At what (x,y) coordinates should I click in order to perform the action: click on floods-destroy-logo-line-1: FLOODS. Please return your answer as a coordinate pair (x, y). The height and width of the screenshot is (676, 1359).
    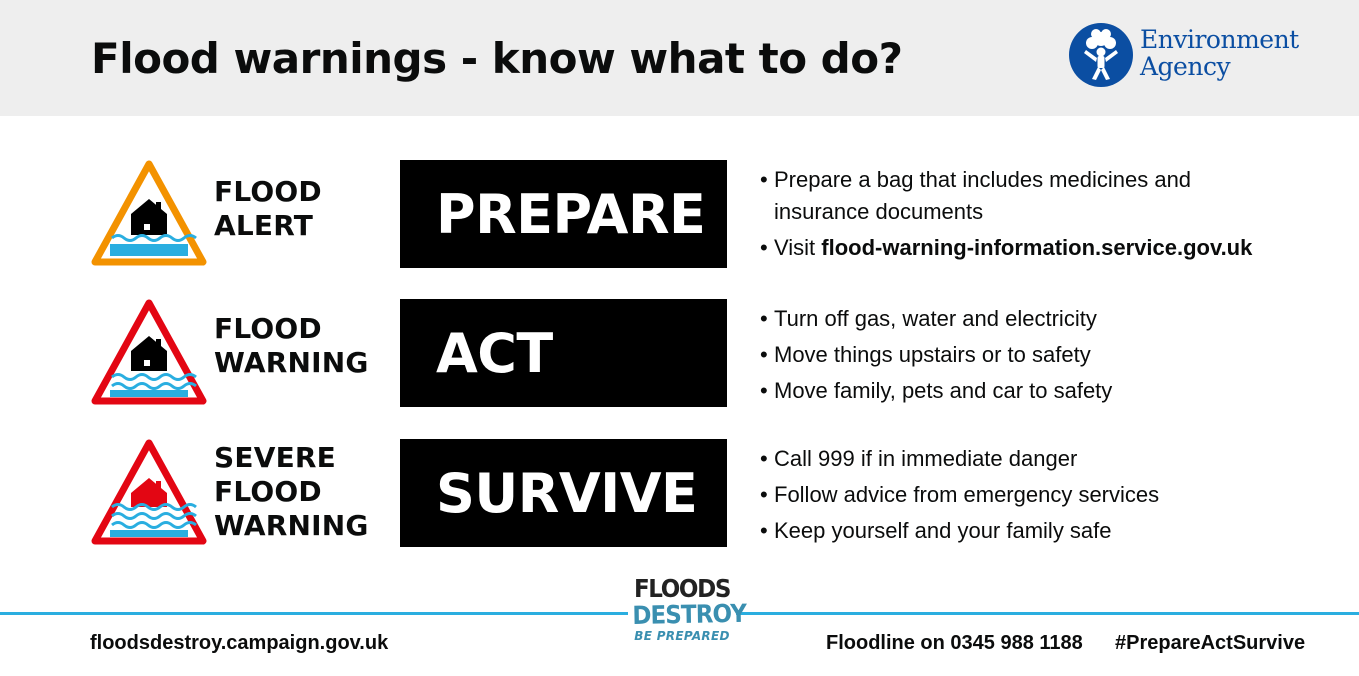
    Looking at the image, I should click on (682, 588).